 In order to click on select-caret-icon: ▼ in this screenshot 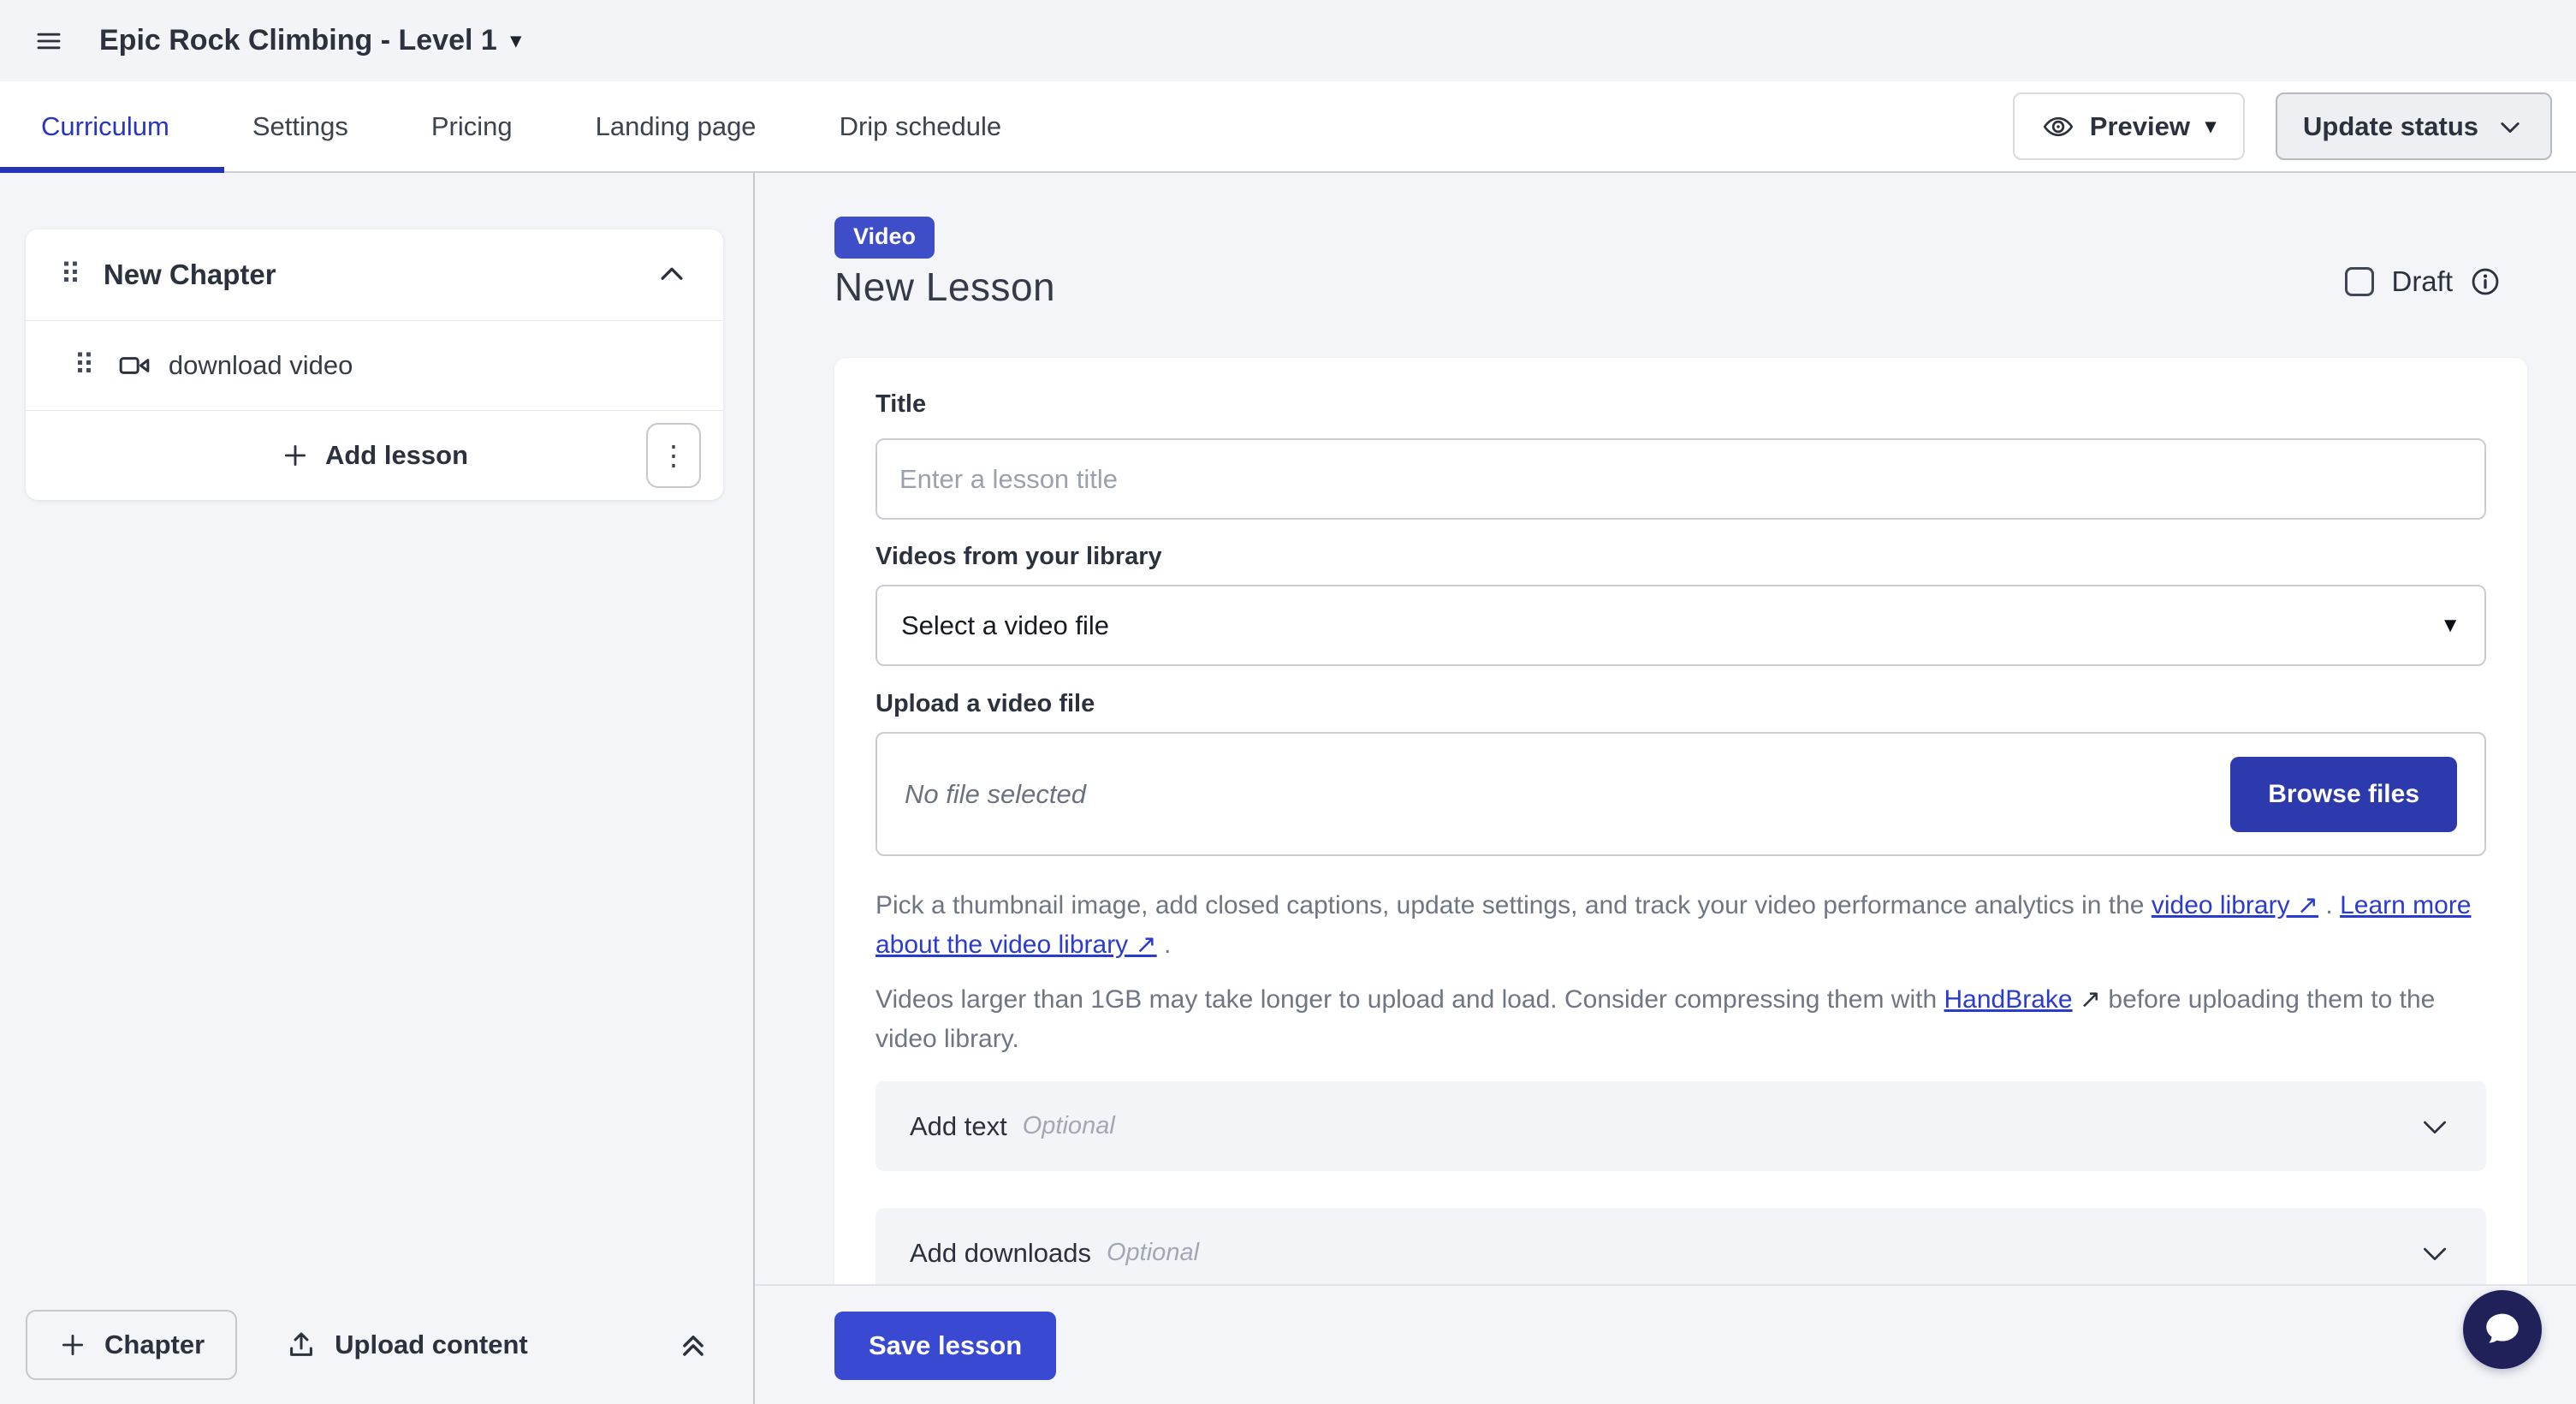, I will do `click(2450, 625)`.